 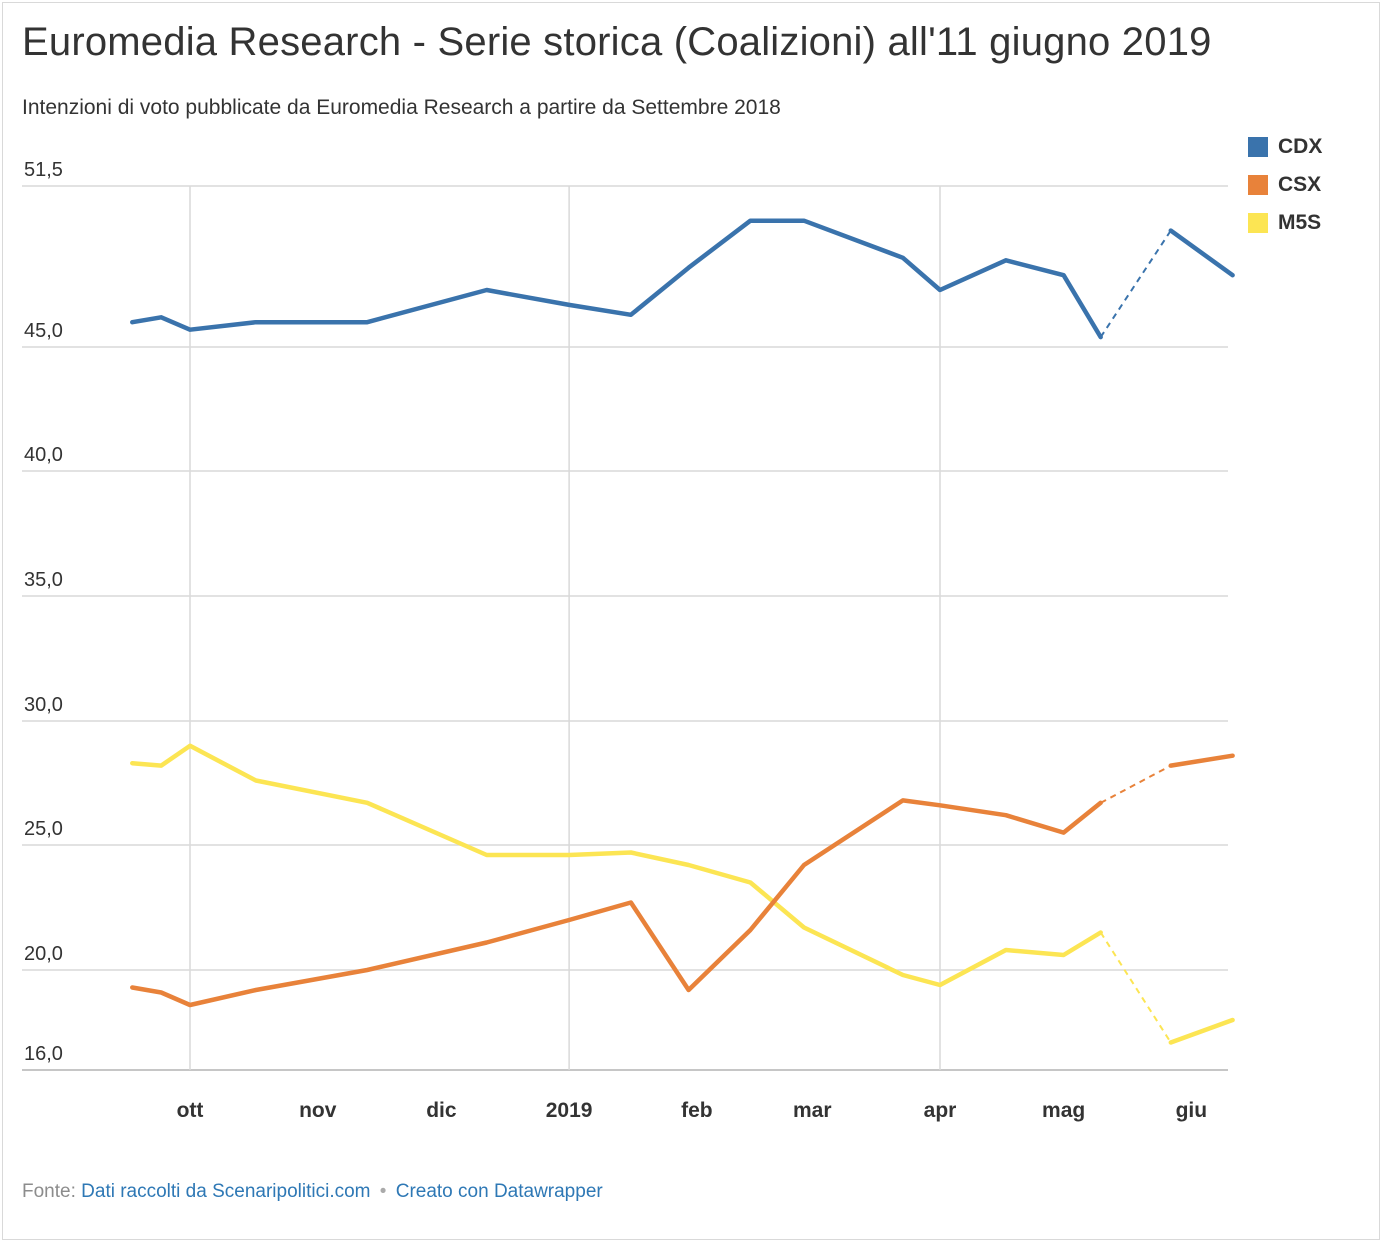 What do you see at coordinates (1201, 253) in the screenshot?
I see `series-line-cdx-end` at bounding box center [1201, 253].